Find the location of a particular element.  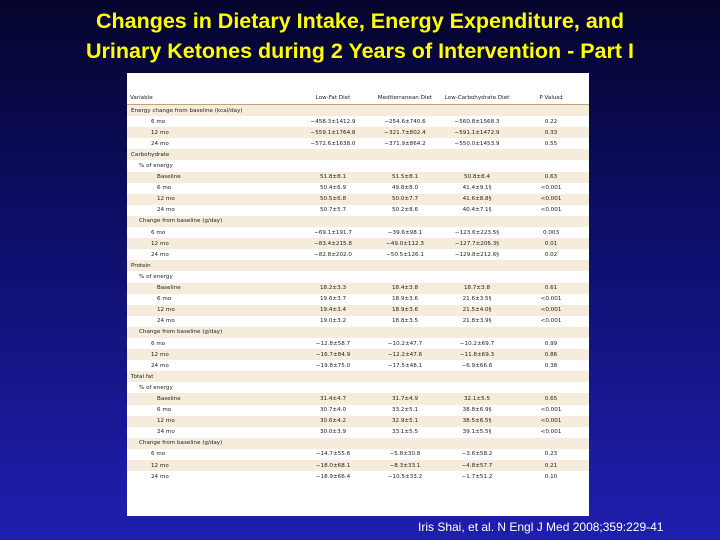

table-row: Baseline 51.8±8.1 51.5±8.1 50.8±8.4 0.63 is located at coordinates (358, 177).